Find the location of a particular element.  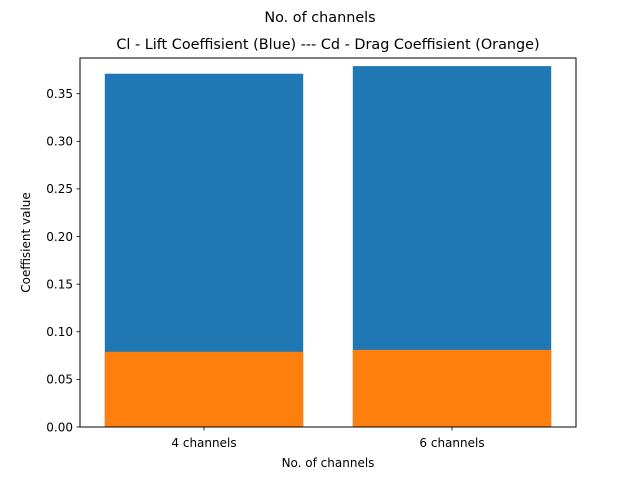

y-tick-label: 0.05 is located at coordinates (59, 380).